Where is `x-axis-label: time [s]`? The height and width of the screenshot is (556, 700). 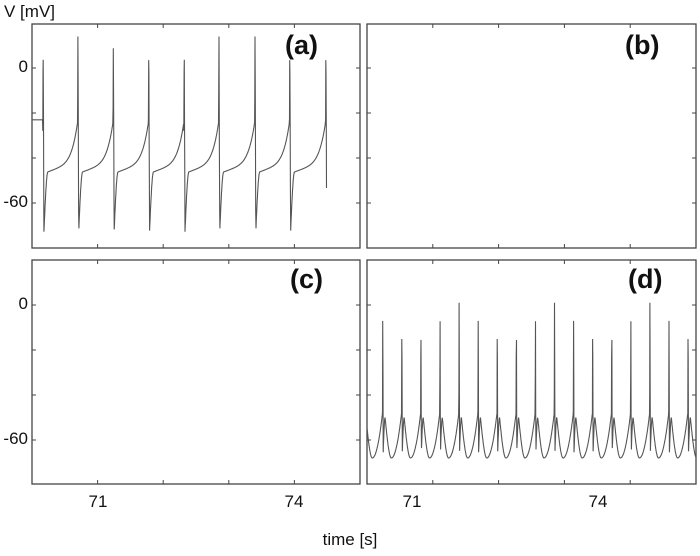
x-axis-label: time [s] is located at coordinates (350, 539).